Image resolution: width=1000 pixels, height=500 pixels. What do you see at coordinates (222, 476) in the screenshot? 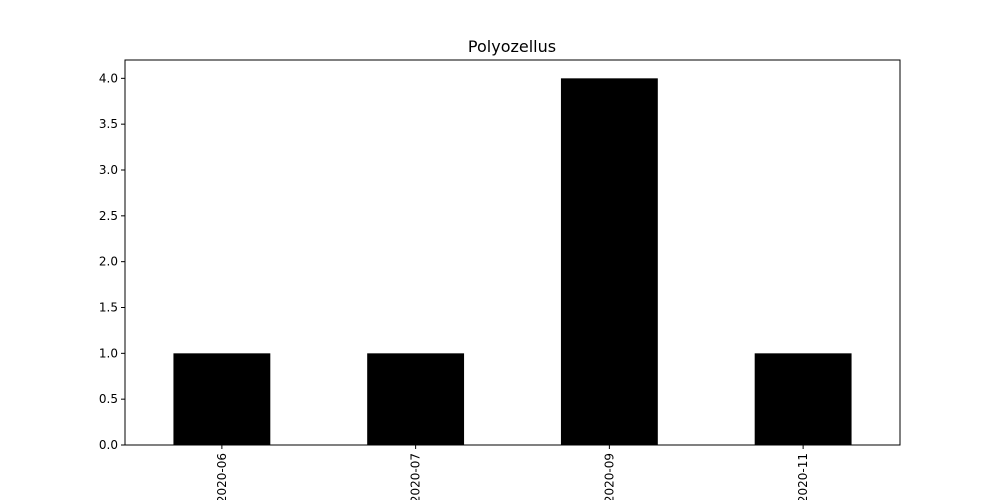
I see `x-tick-label: 2020-06` at bounding box center [222, 476].